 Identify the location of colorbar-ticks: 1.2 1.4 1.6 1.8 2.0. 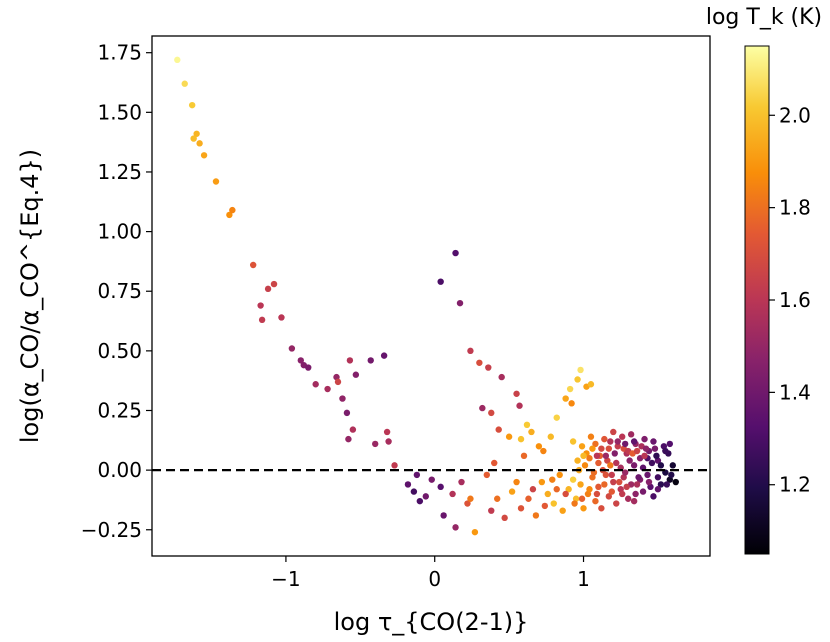
(790, 300).